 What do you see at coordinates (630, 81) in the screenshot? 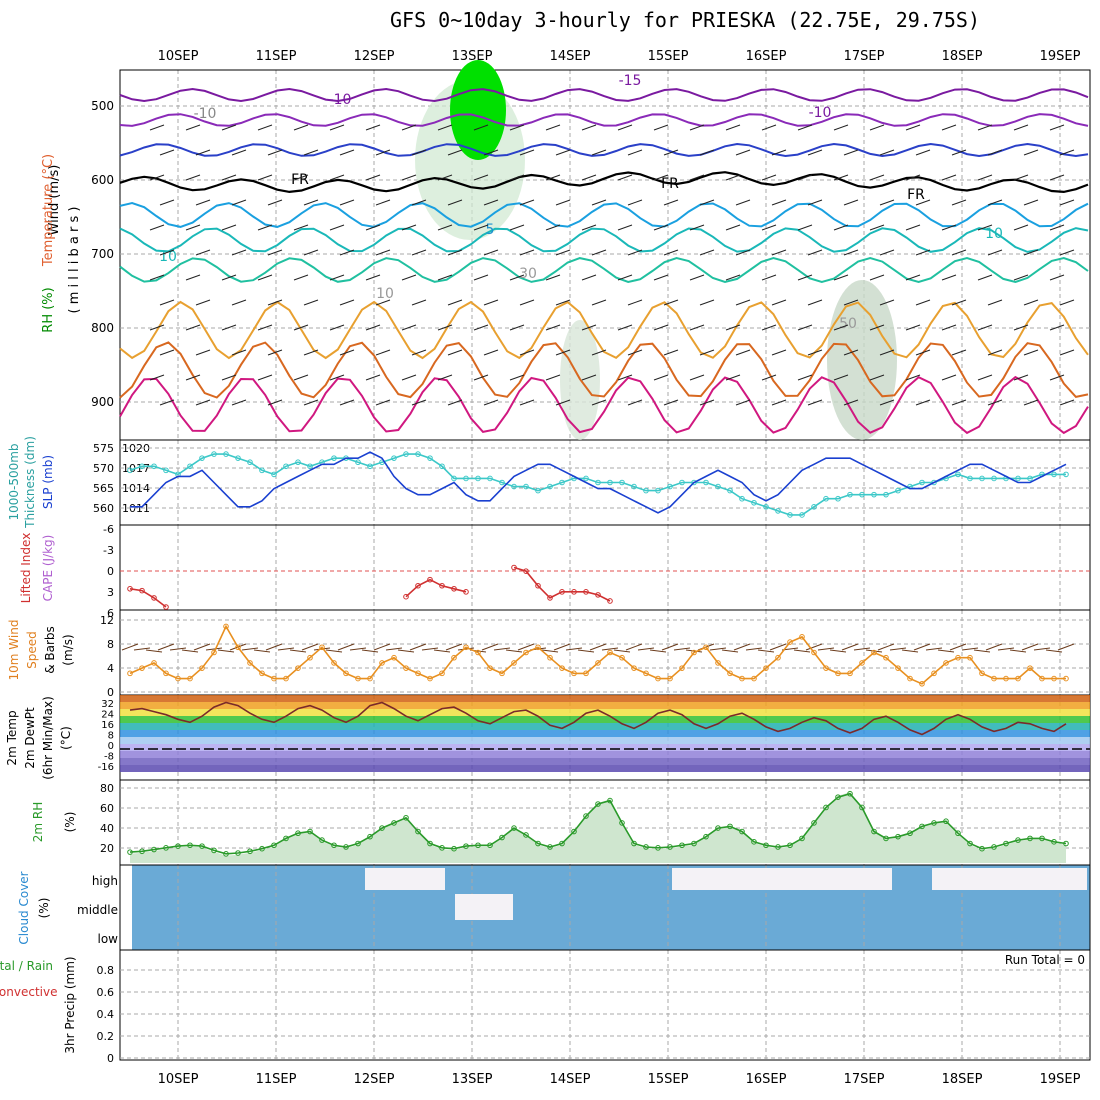
I see `contour-label: -15` at bounding box center [630, 81].